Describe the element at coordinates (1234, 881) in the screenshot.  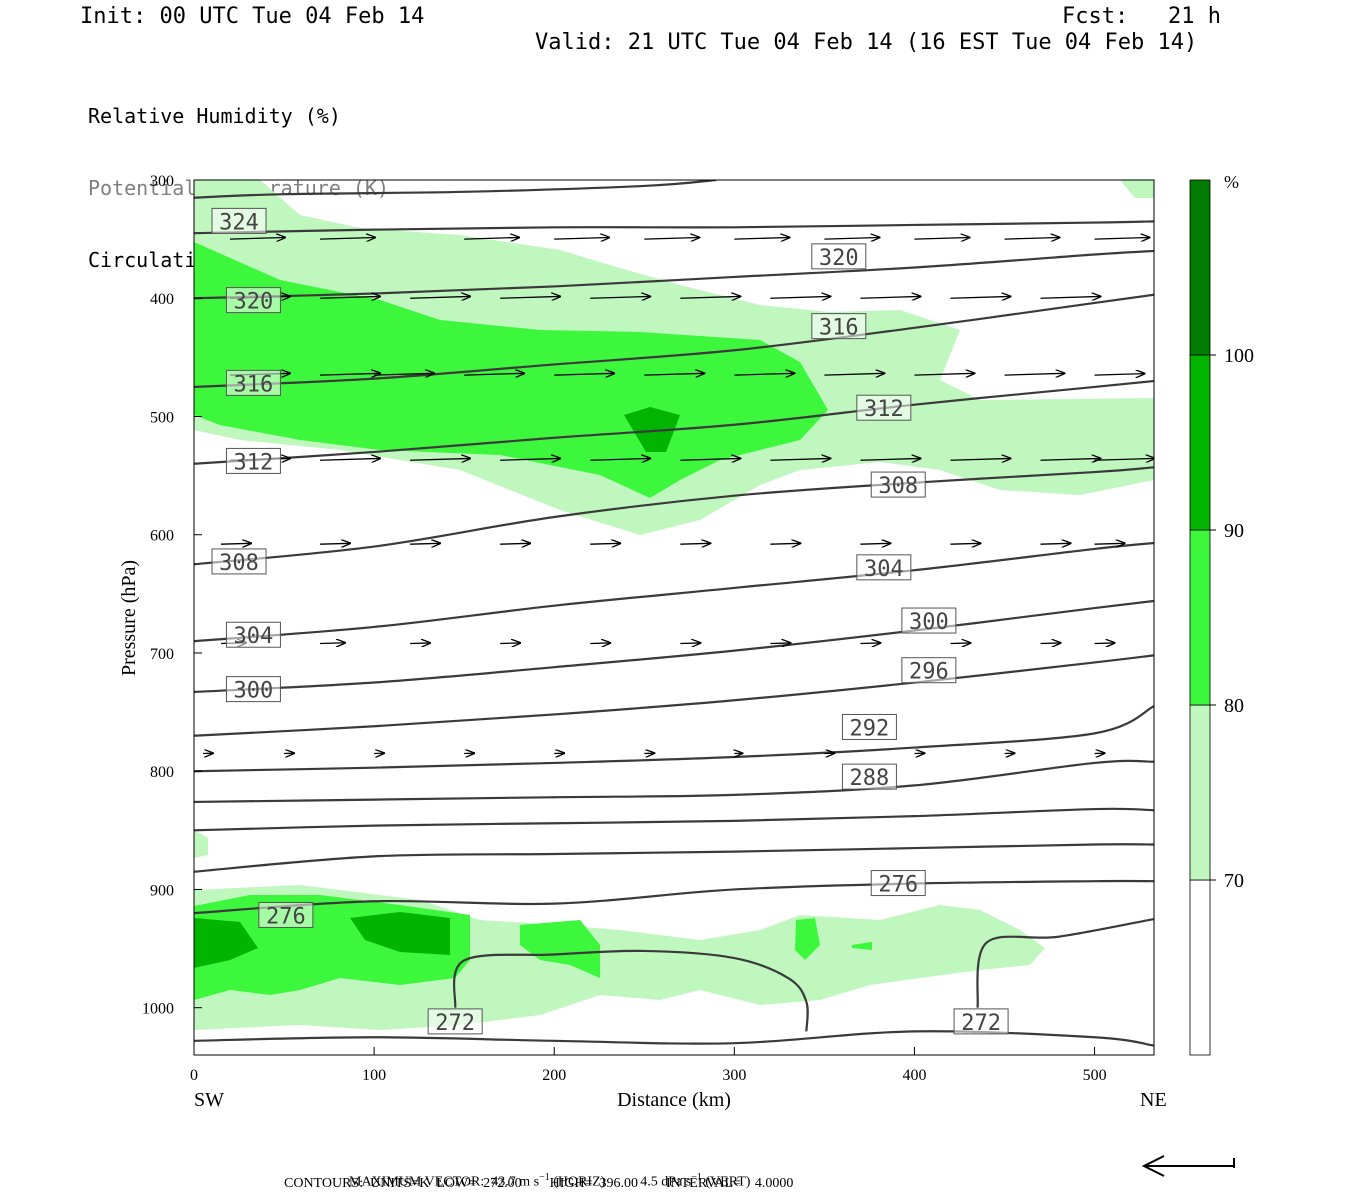
I see `colorbar-level-label: 70` at that location.